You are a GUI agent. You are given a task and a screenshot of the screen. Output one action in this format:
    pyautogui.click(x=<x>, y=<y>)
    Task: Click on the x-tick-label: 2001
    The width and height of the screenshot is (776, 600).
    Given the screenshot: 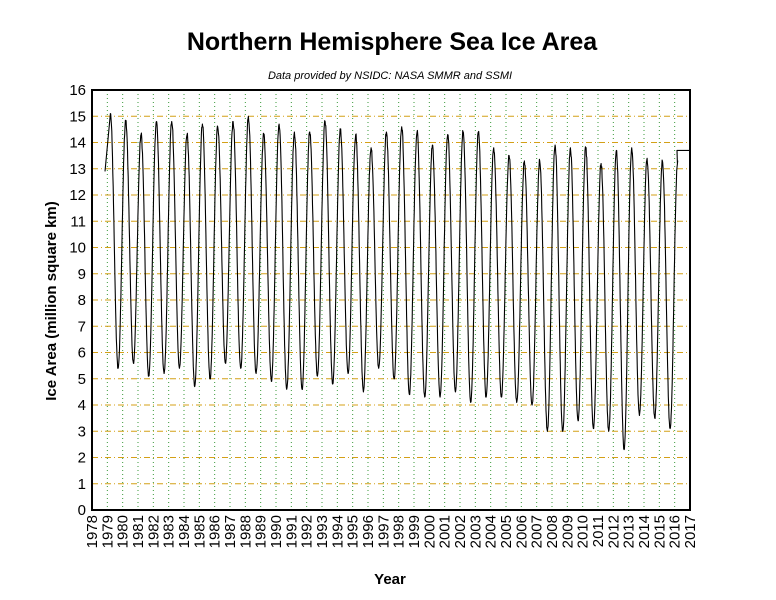 What is the action you would take?
    pyautogui.click(x=445, y=531)
    